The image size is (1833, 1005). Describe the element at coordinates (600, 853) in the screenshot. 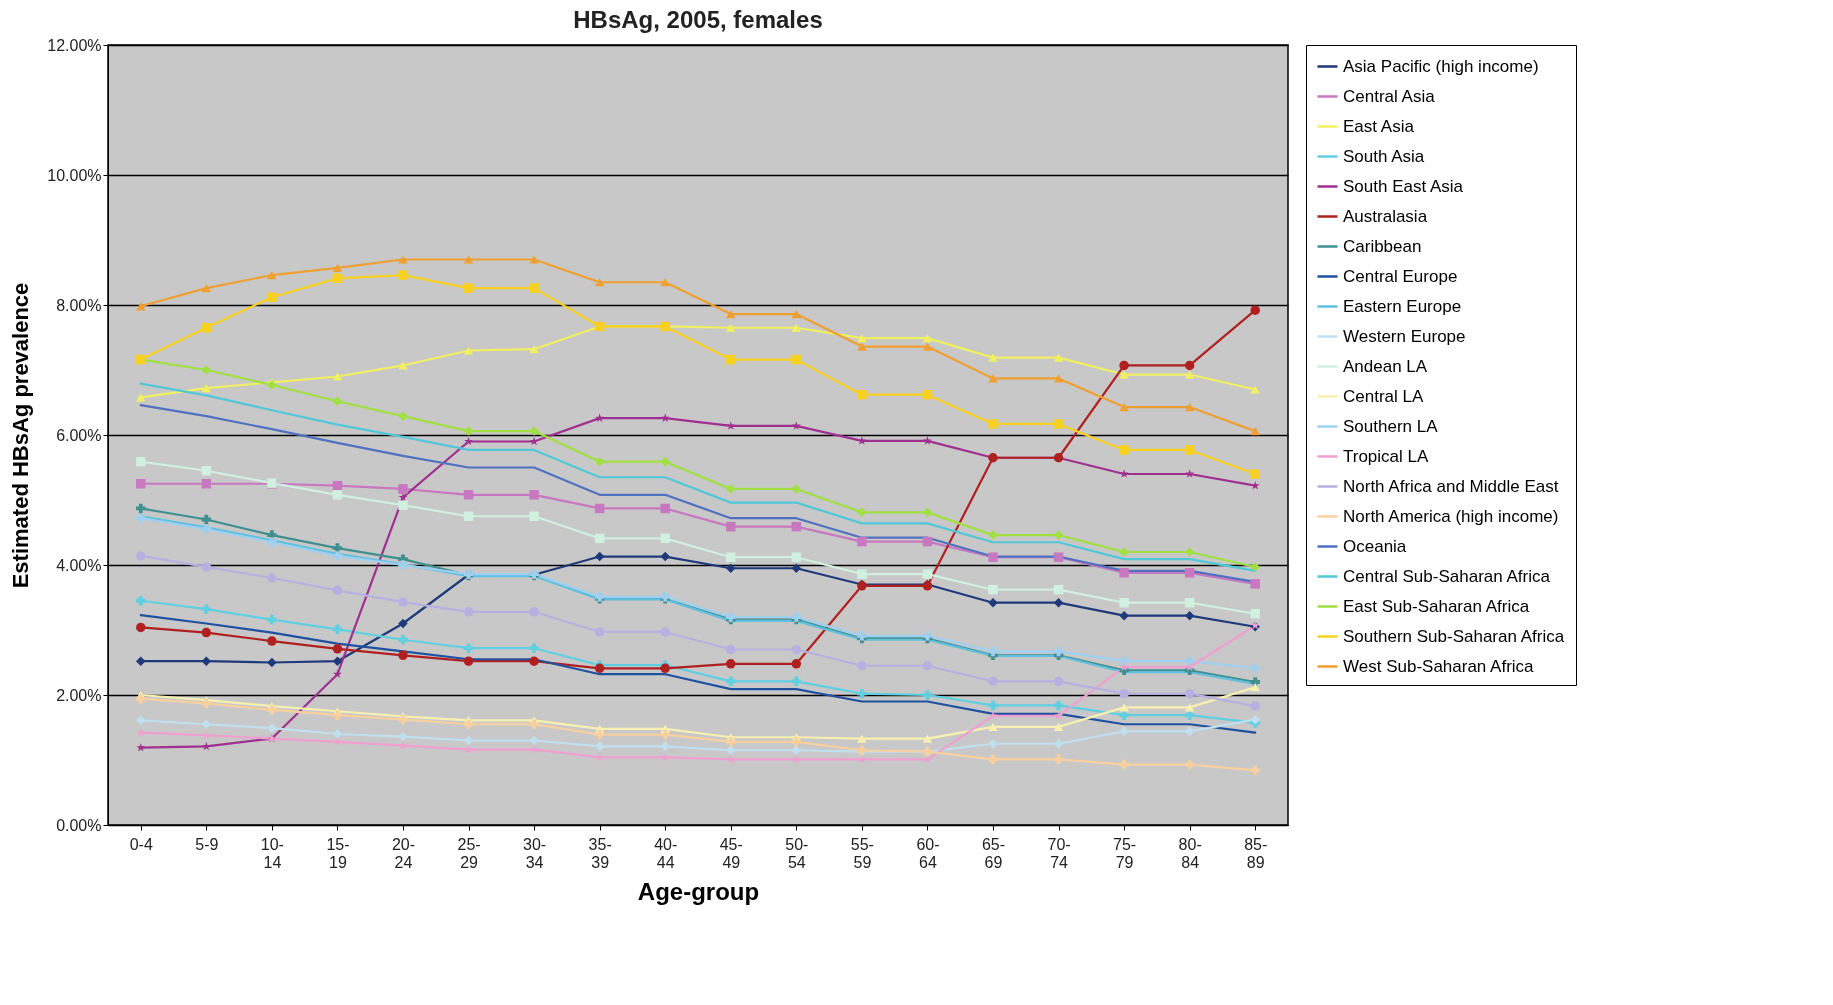

I see `x-tick-label: 35-39` at that location.